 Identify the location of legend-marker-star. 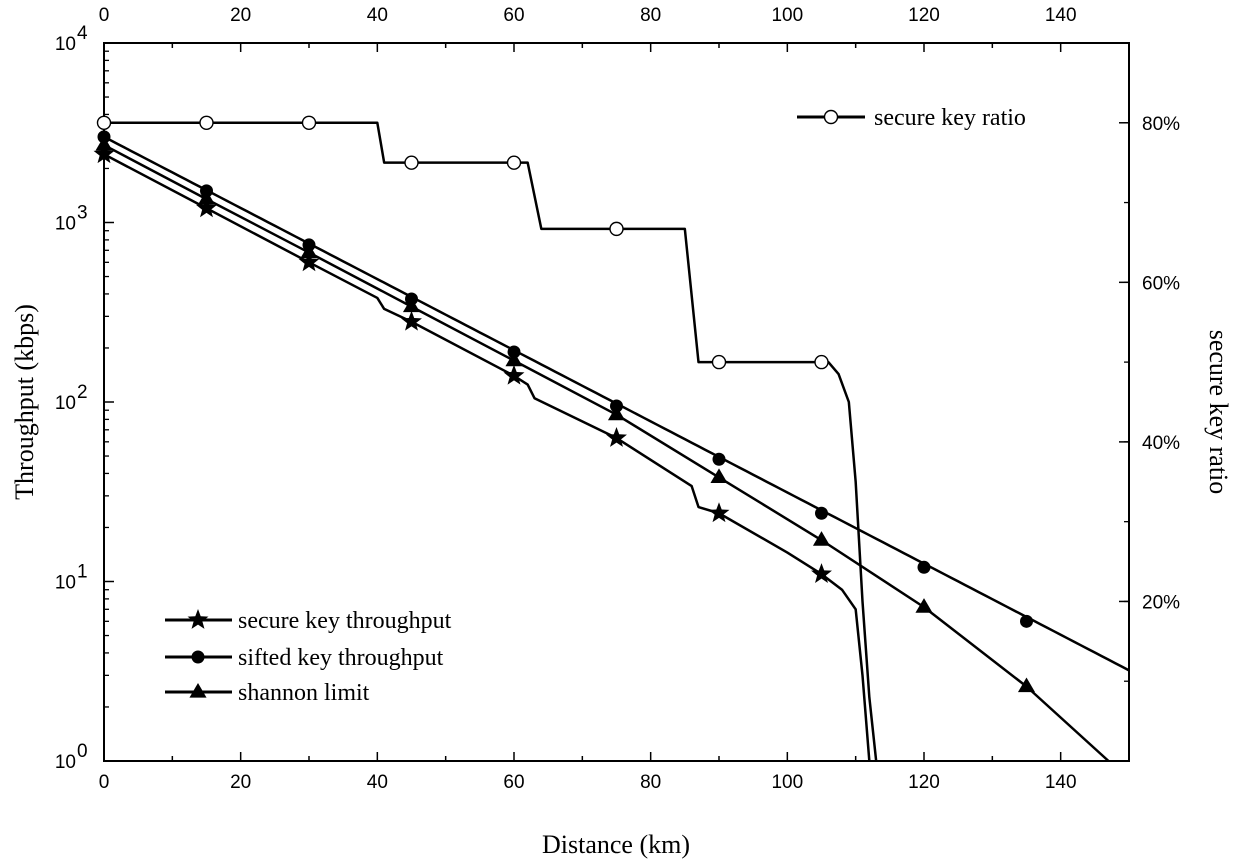
(198, 619).